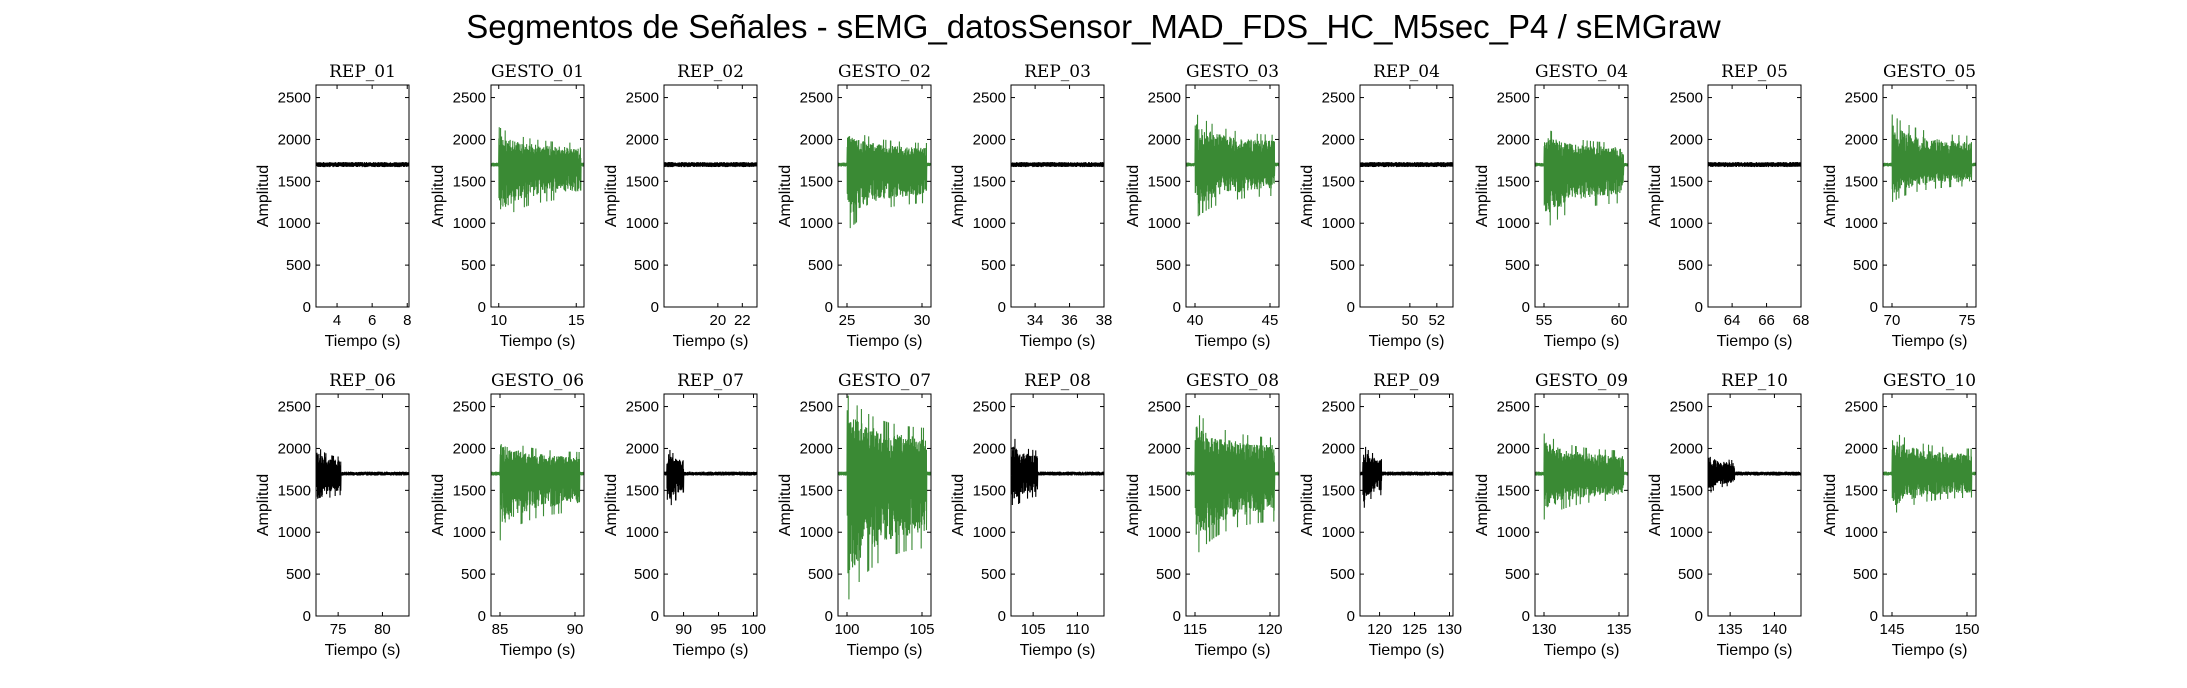  I want to click on subplot-title: GESTO_07, so click(884, 381).